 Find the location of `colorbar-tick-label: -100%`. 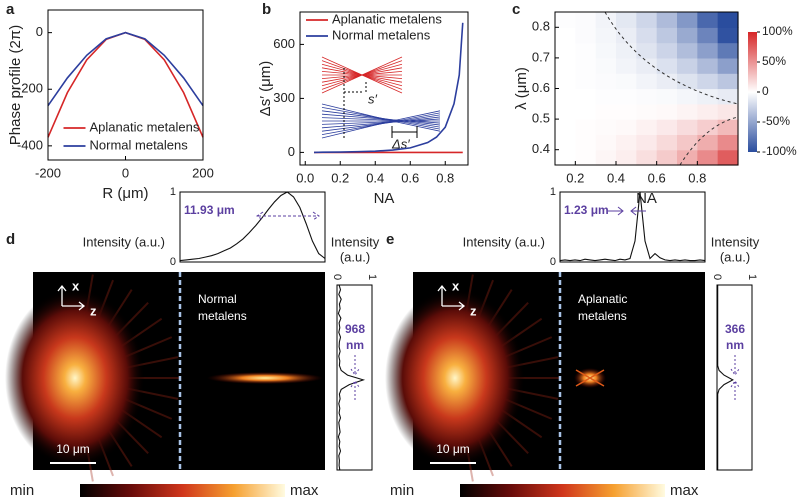

colorbar-tick-label: -100% is located at coordinates (779, 151).